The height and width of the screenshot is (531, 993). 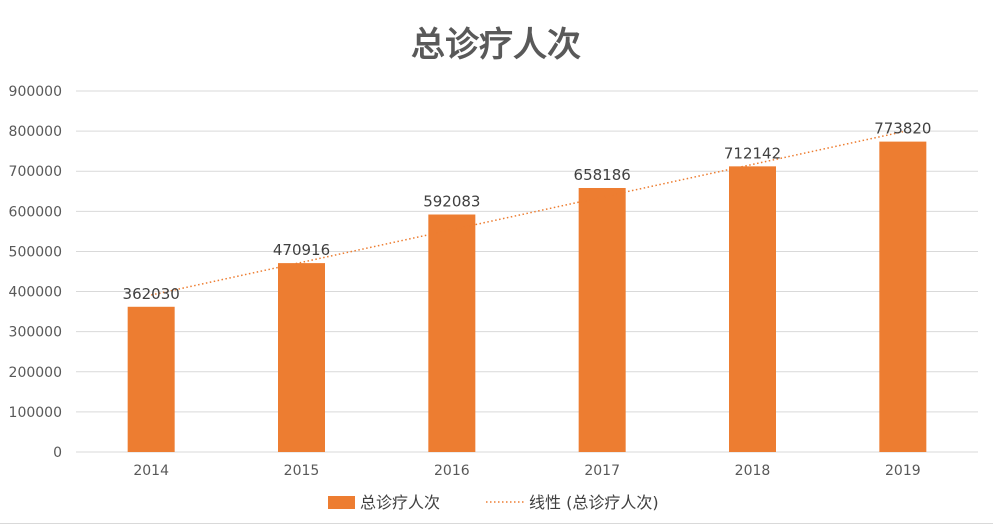 What do you see at coordinates (35, 293) in the screenshot?
I see `y-tick-label: 400000` at bounding box center [35, 293].